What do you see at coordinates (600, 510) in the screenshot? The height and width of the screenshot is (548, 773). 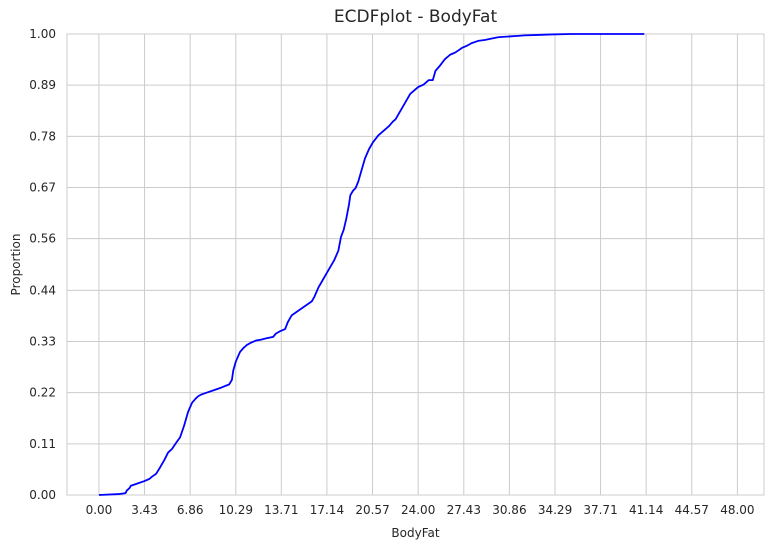 I see `x-tick-label: 37.71` at bounding box center [600, 510].